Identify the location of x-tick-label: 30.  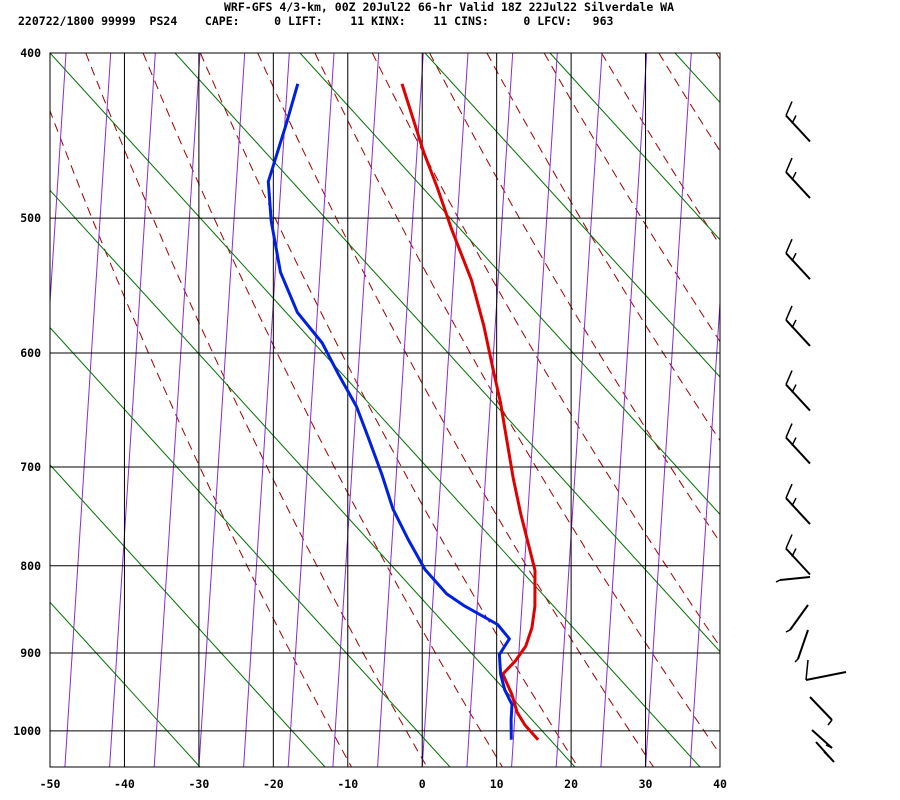
(646, 784).